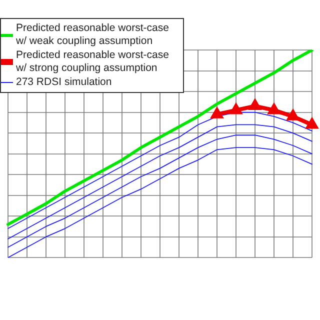 The width and height of the screenshot is (320, 320). What do you see at coordinates (93, 62) in the screenshot?
I see `legend-label: Predicted reasonable worst-case w/ strong coupling assumption` at bounding box center [93, 62].